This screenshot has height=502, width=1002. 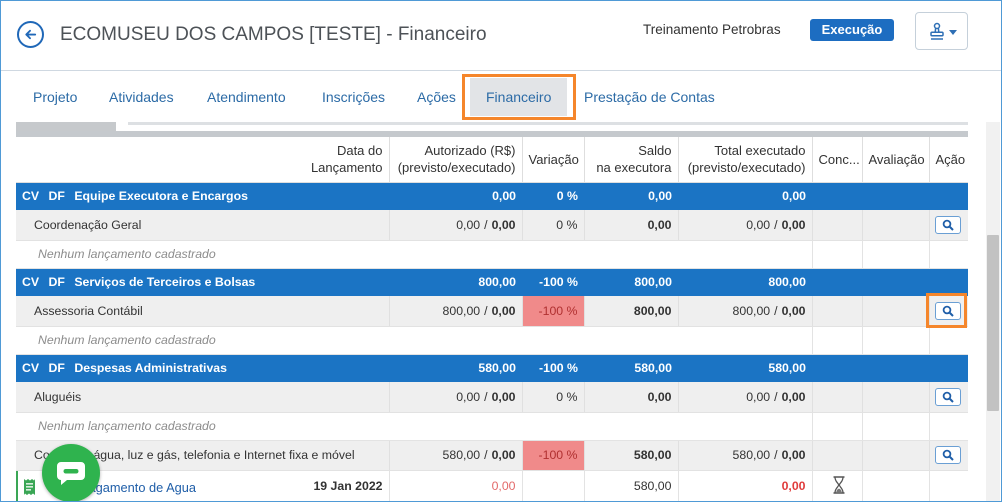 I want to click on tab-atendimento: Atendimento, so click(x=246, y=97).